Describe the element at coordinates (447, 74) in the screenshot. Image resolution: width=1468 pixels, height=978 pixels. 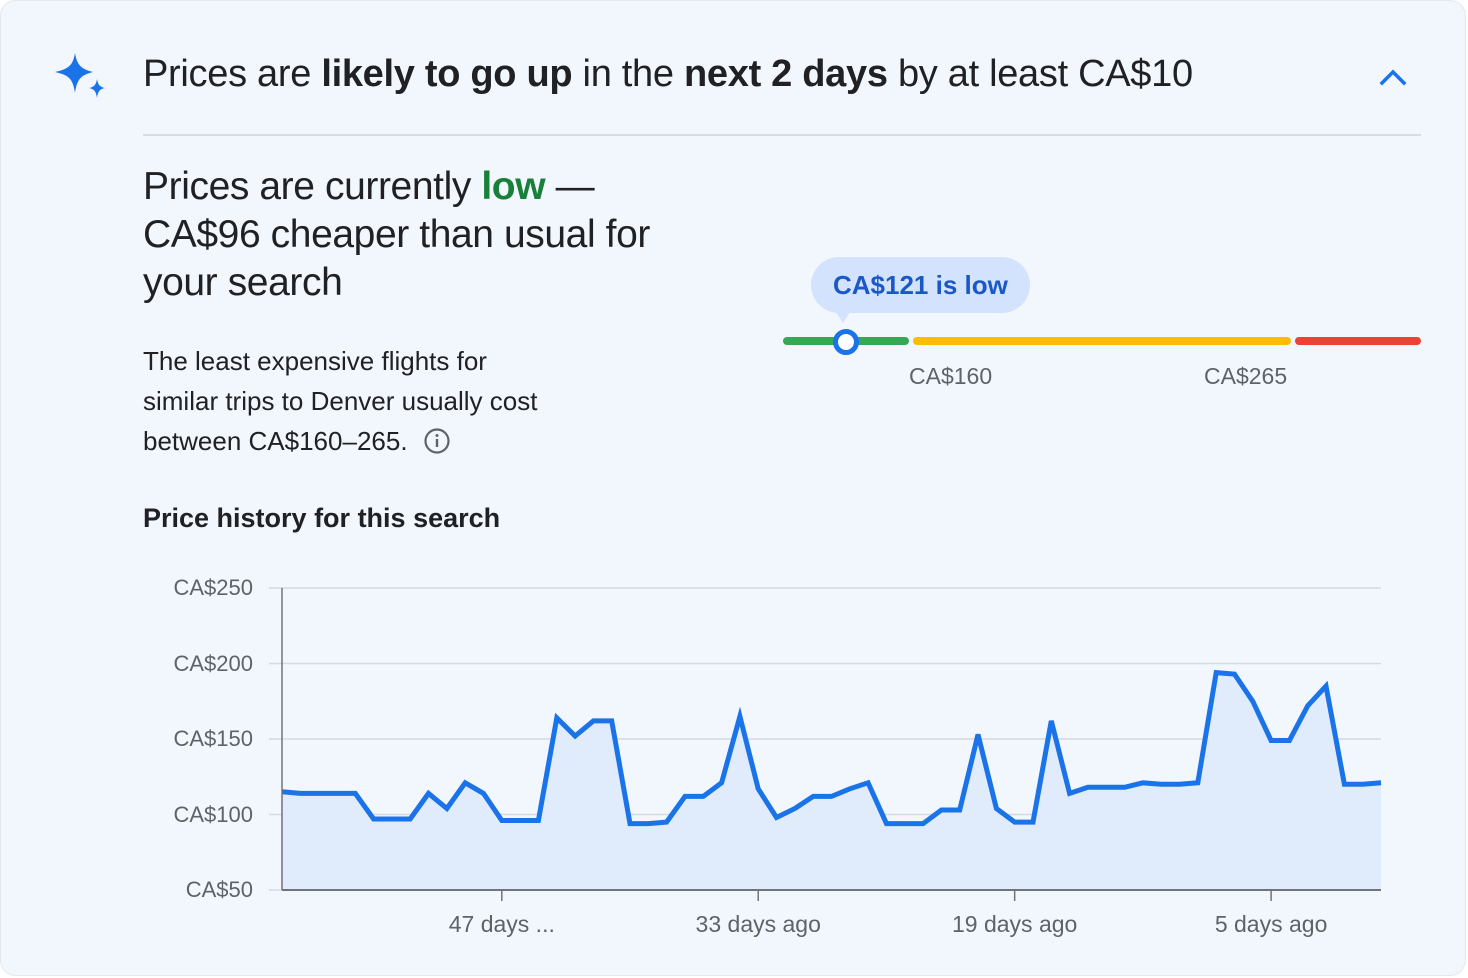
I see `headline-emphasis-trend: likely to go up` at that location.